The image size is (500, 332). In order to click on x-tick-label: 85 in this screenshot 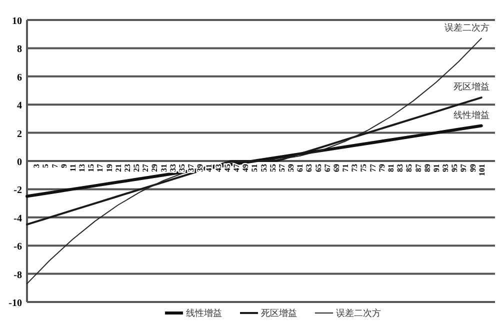, I will do `click(409, 168)`.